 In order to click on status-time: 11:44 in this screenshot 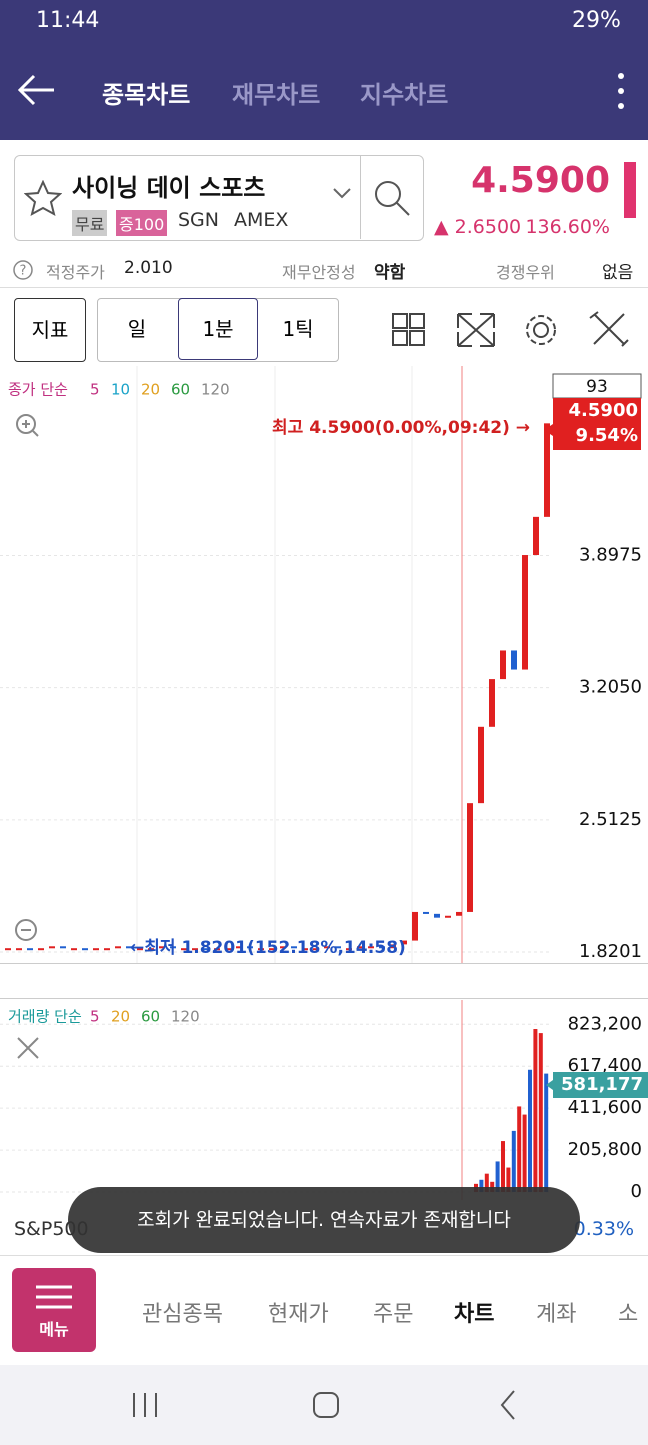, I will do `click(68, 20)`.